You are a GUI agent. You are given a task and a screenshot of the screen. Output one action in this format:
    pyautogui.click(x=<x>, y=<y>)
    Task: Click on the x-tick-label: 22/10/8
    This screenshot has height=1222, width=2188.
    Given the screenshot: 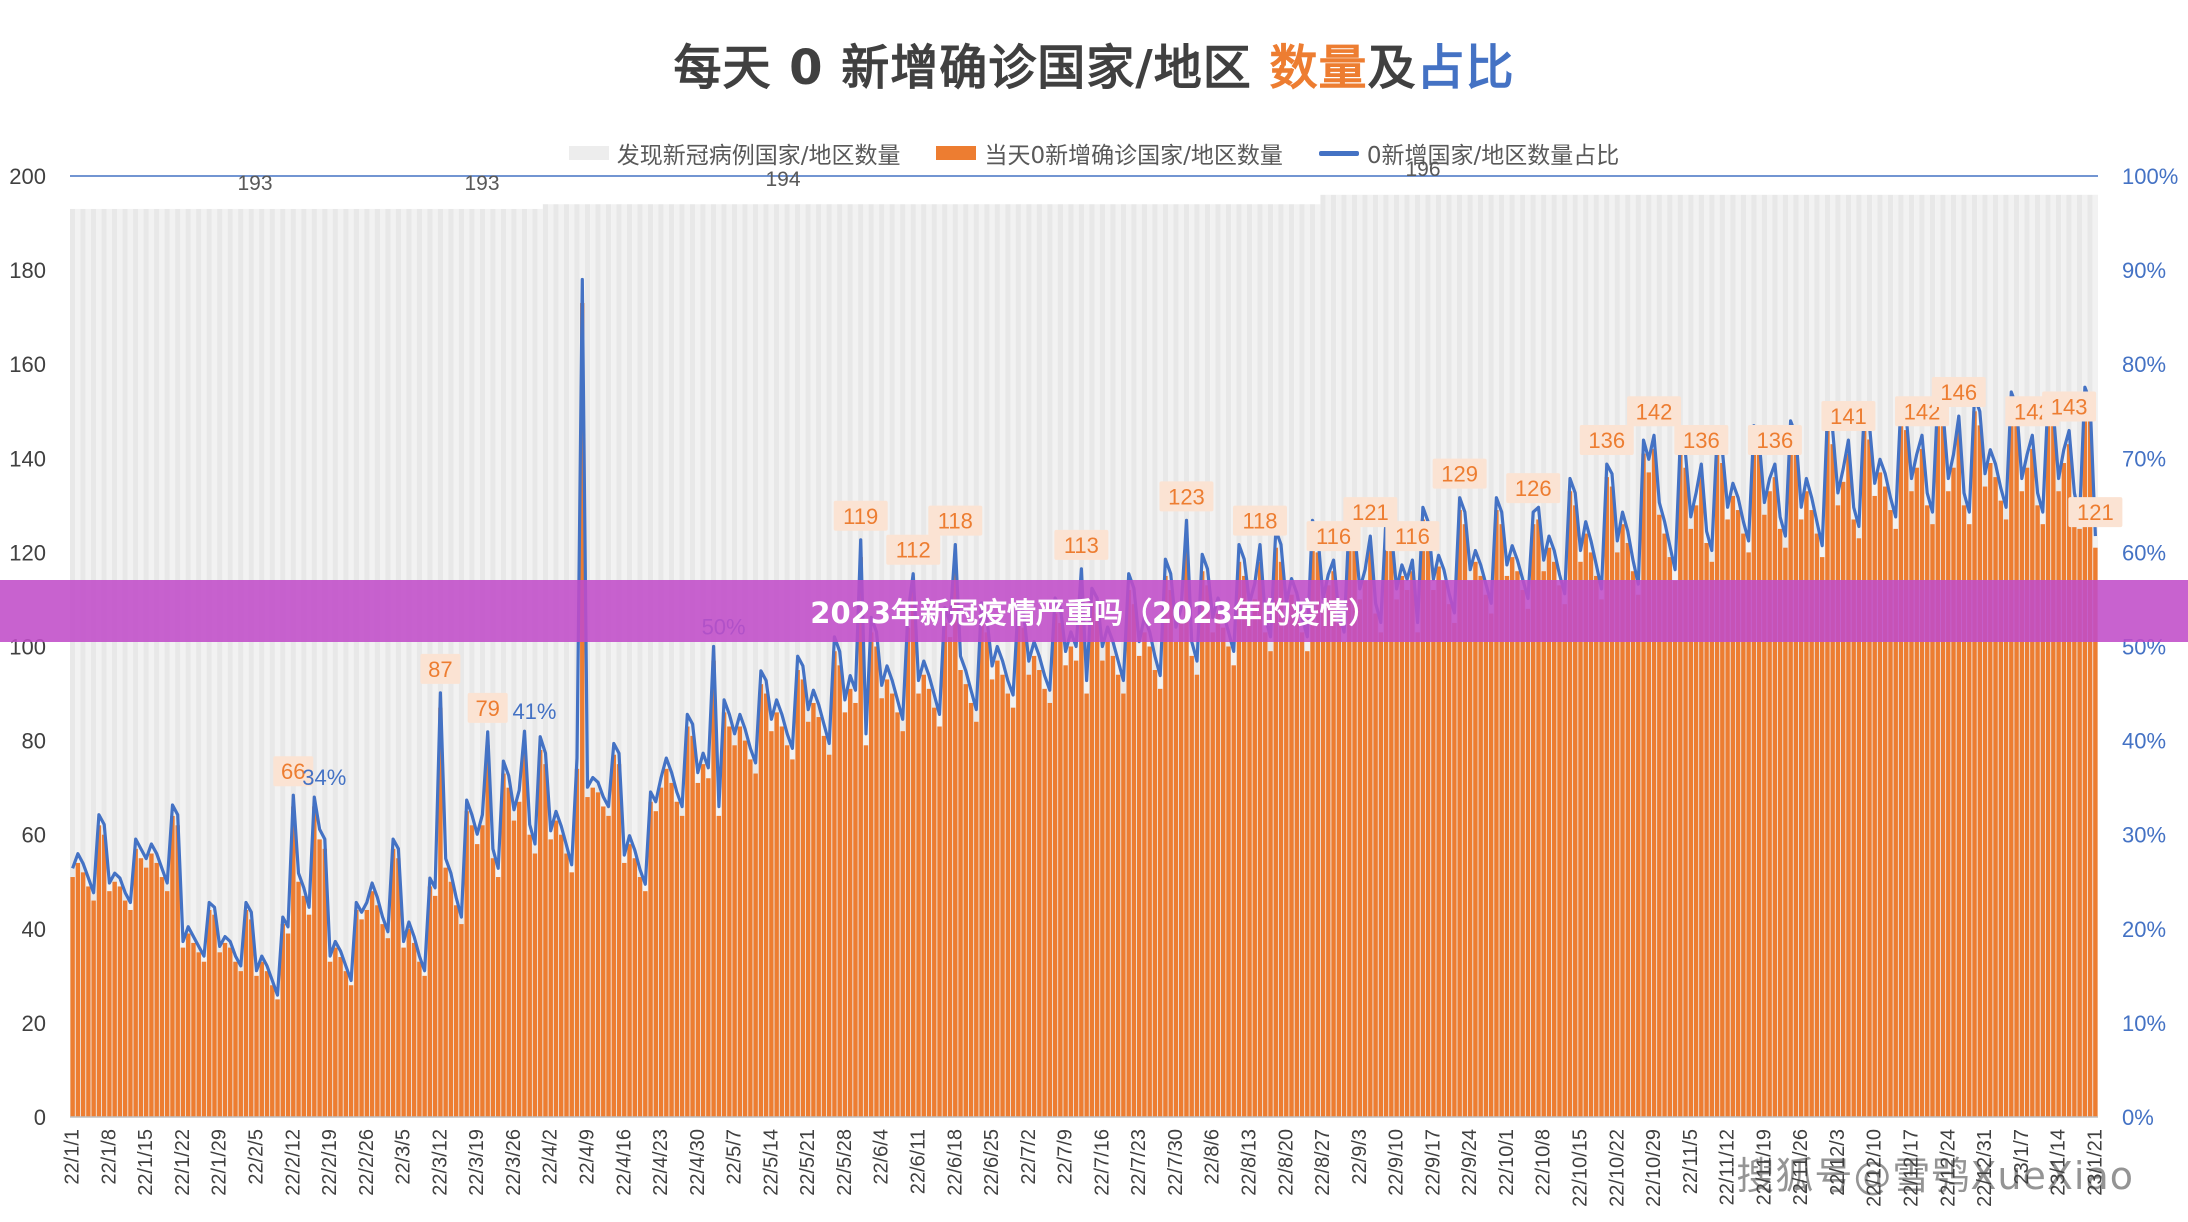 What is the action you would take?
    pyautogui.click(x=1544, y=1162)
    